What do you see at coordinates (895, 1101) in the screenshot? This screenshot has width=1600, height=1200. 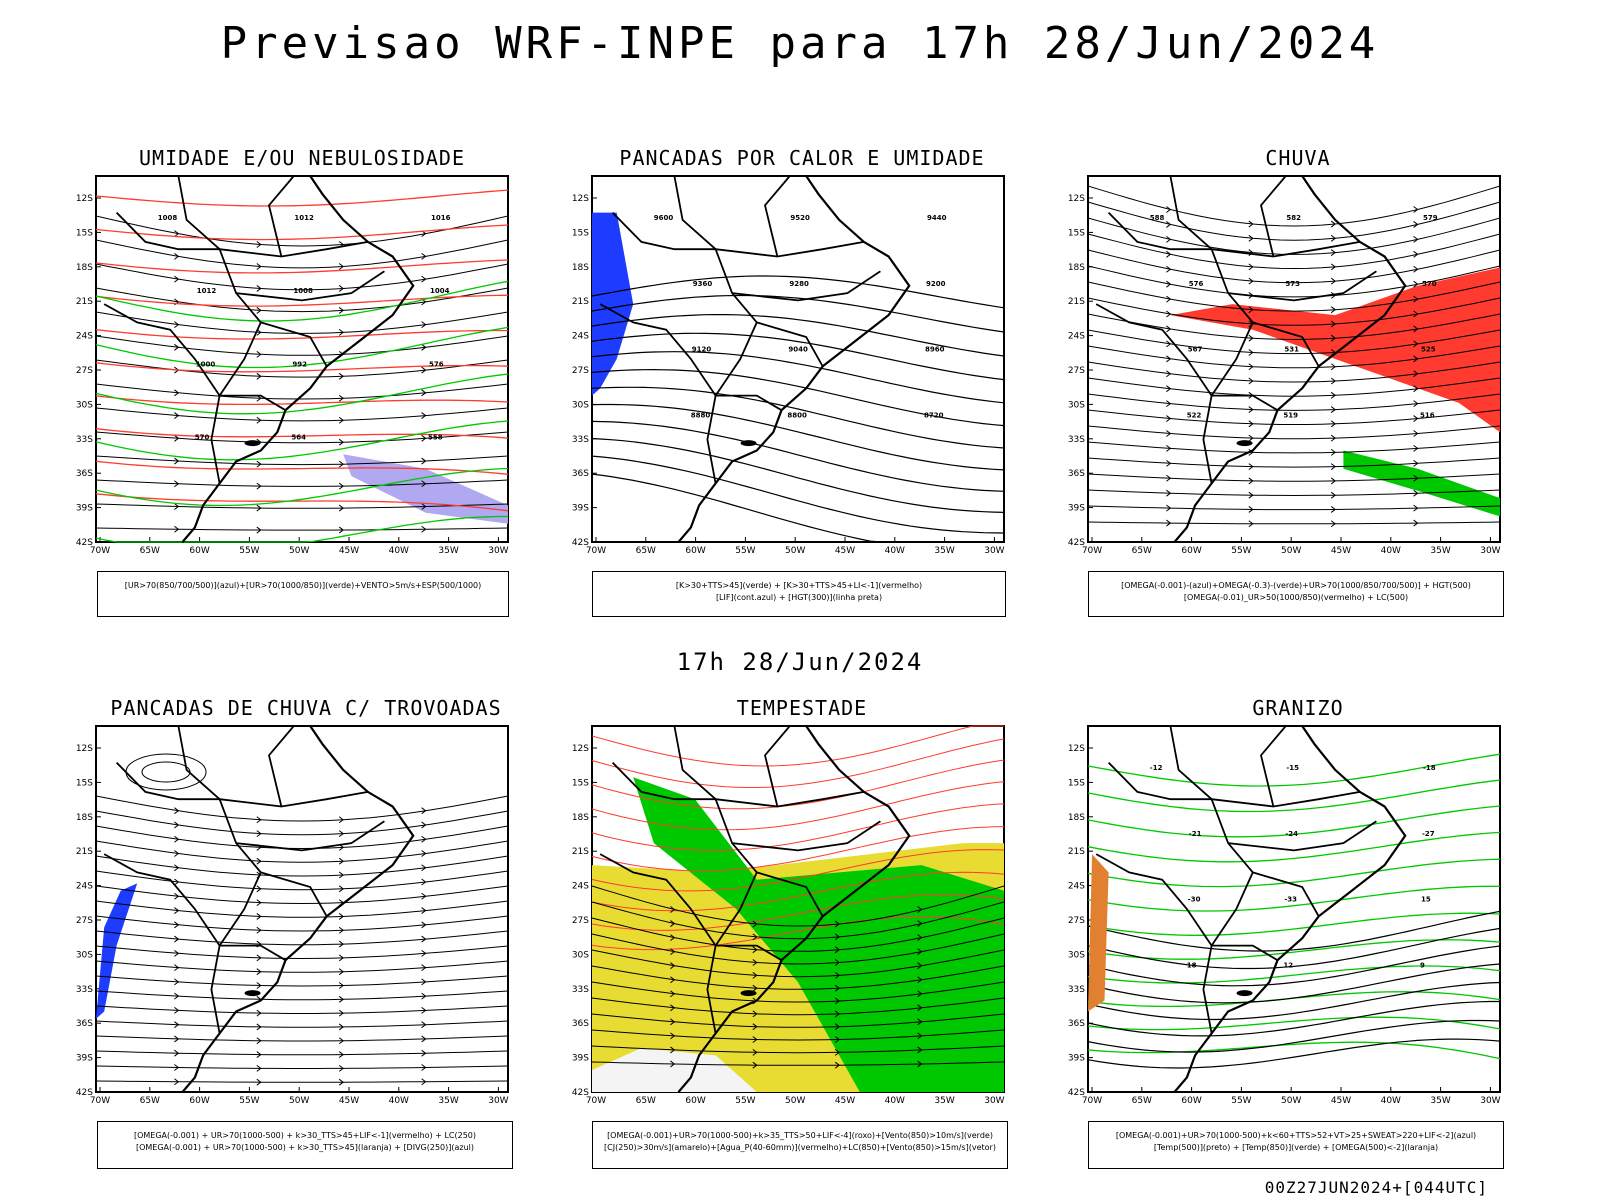 I see `lon-label: 40W` at bounding box center [895, 1101].